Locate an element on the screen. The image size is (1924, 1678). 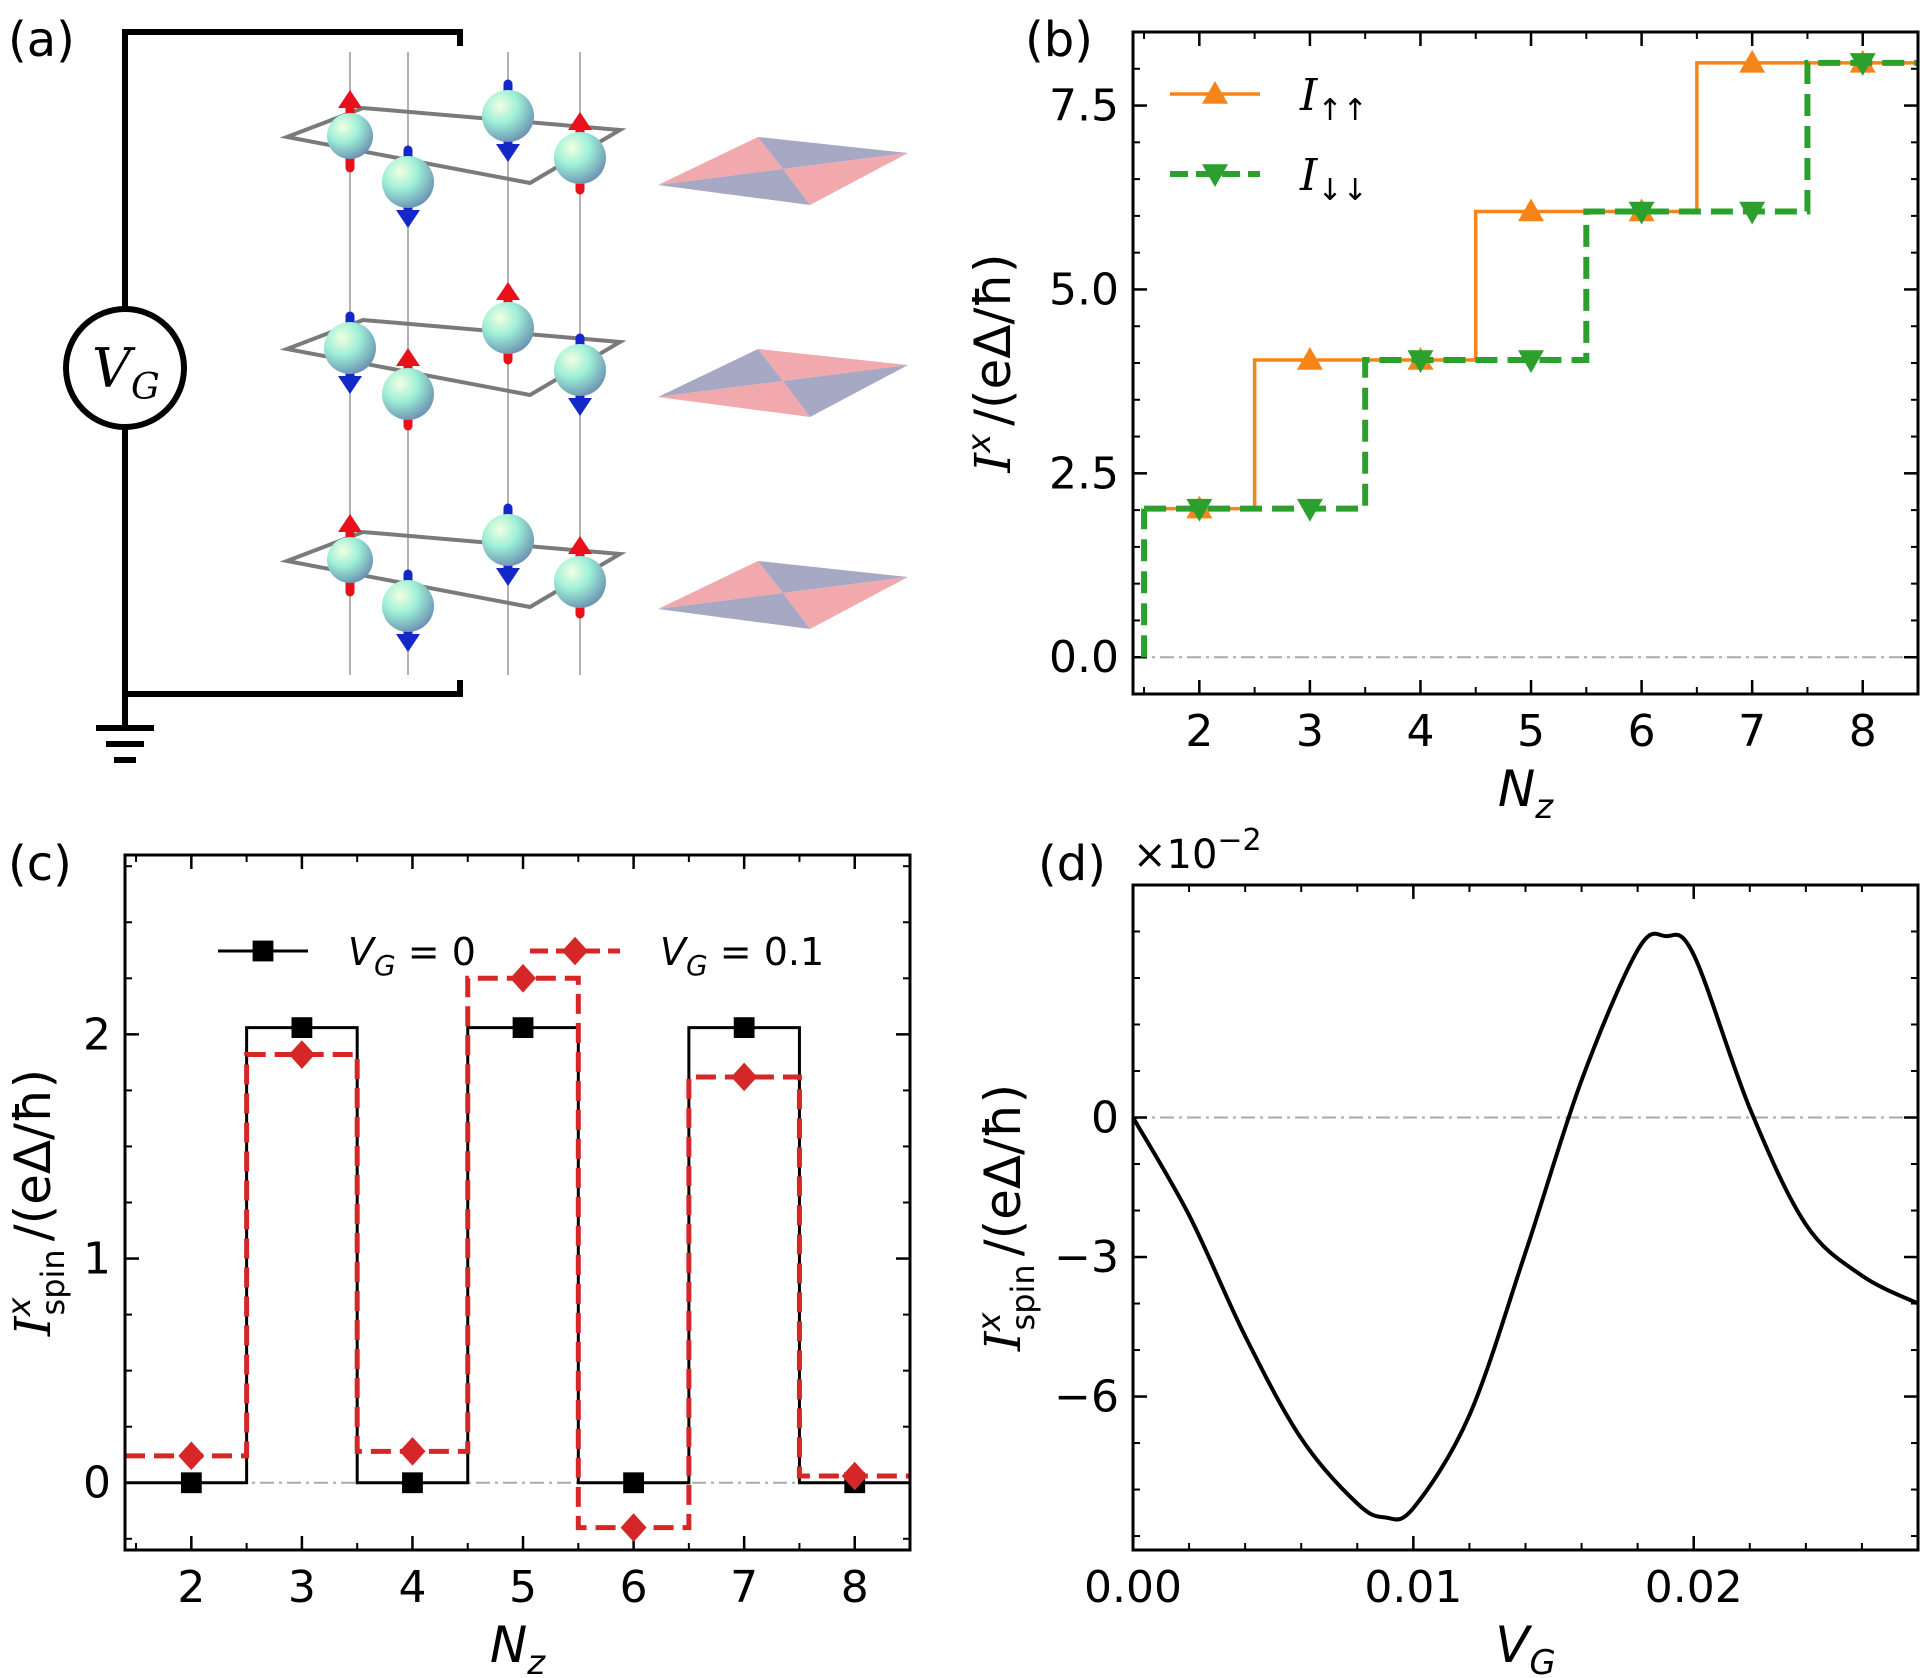
y-tick-label: 7.5 is located at coordinates (1084, 106).